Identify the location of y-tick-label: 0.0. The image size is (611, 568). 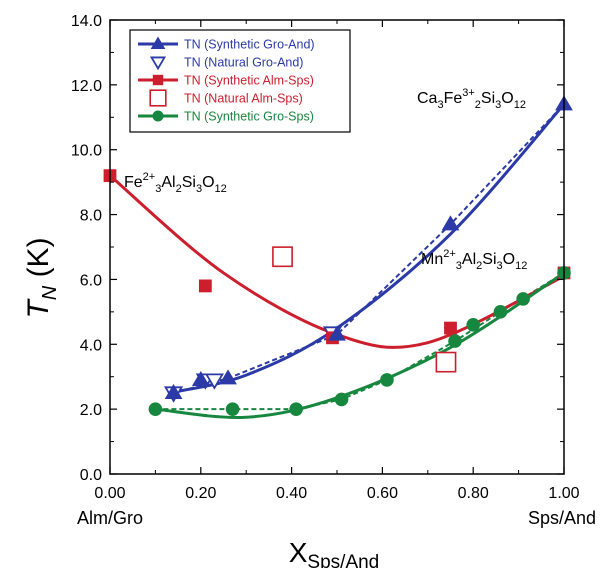
(91, 475).